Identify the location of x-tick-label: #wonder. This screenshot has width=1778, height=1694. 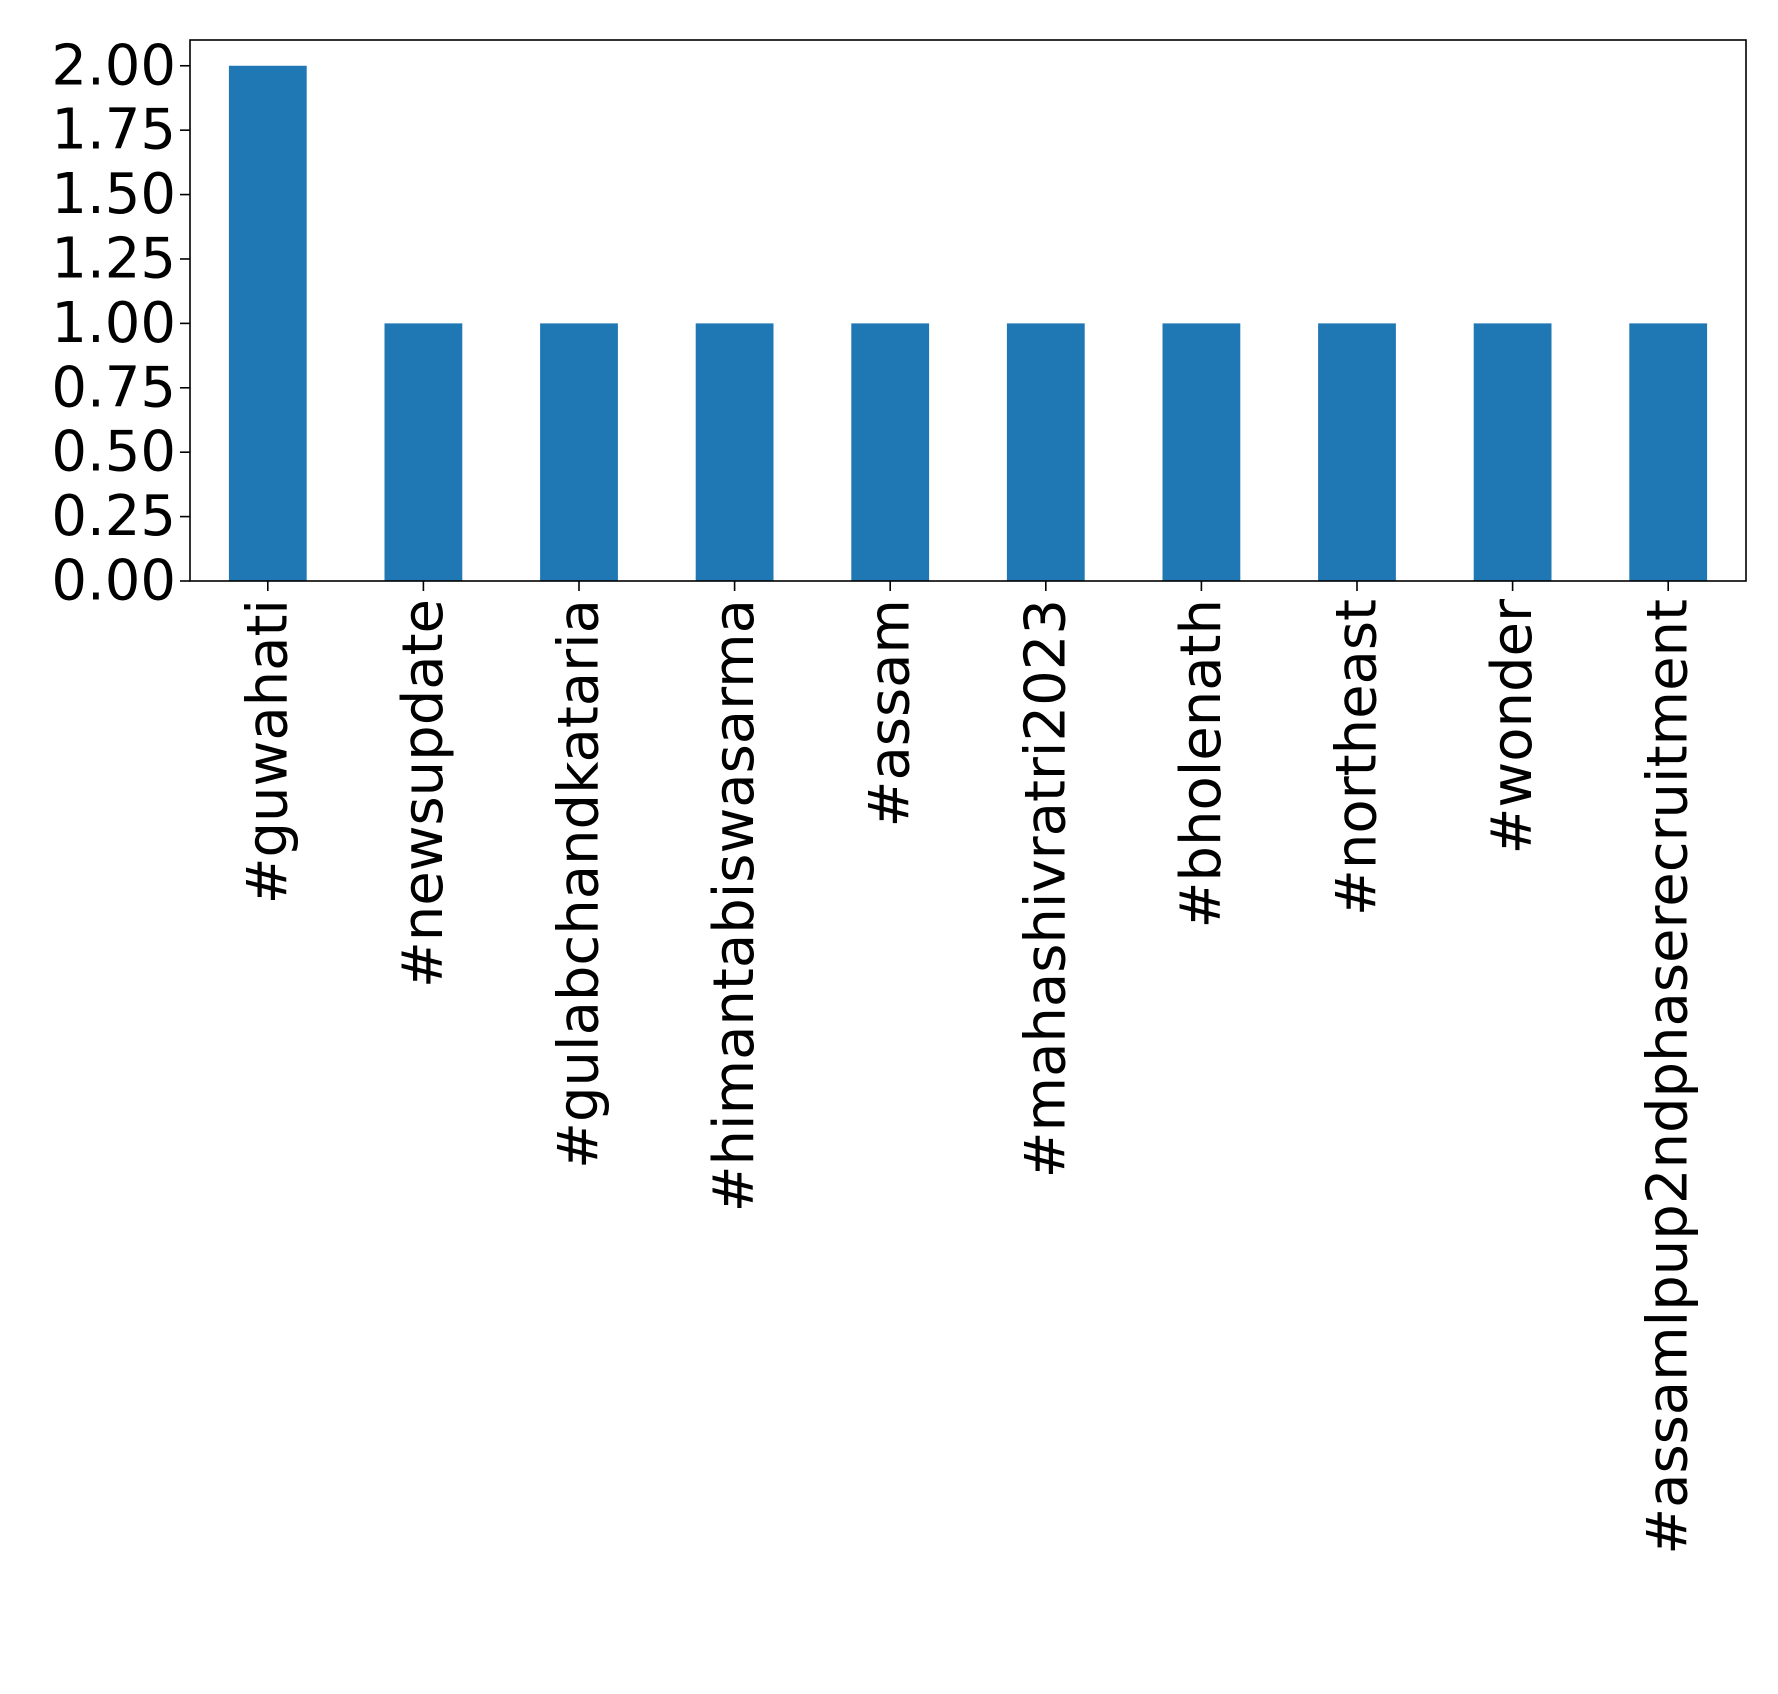
(1512, 726).